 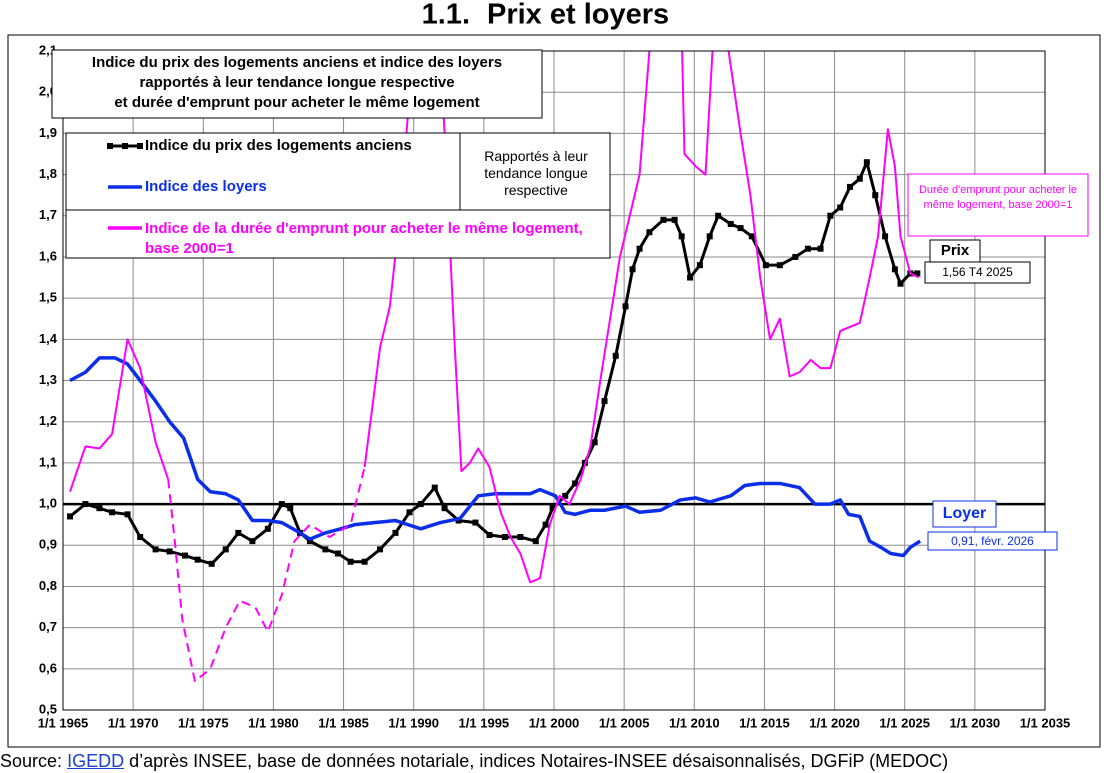 I want to click on x-tick-label: 1/1 2010, so click(x=694, y=722).